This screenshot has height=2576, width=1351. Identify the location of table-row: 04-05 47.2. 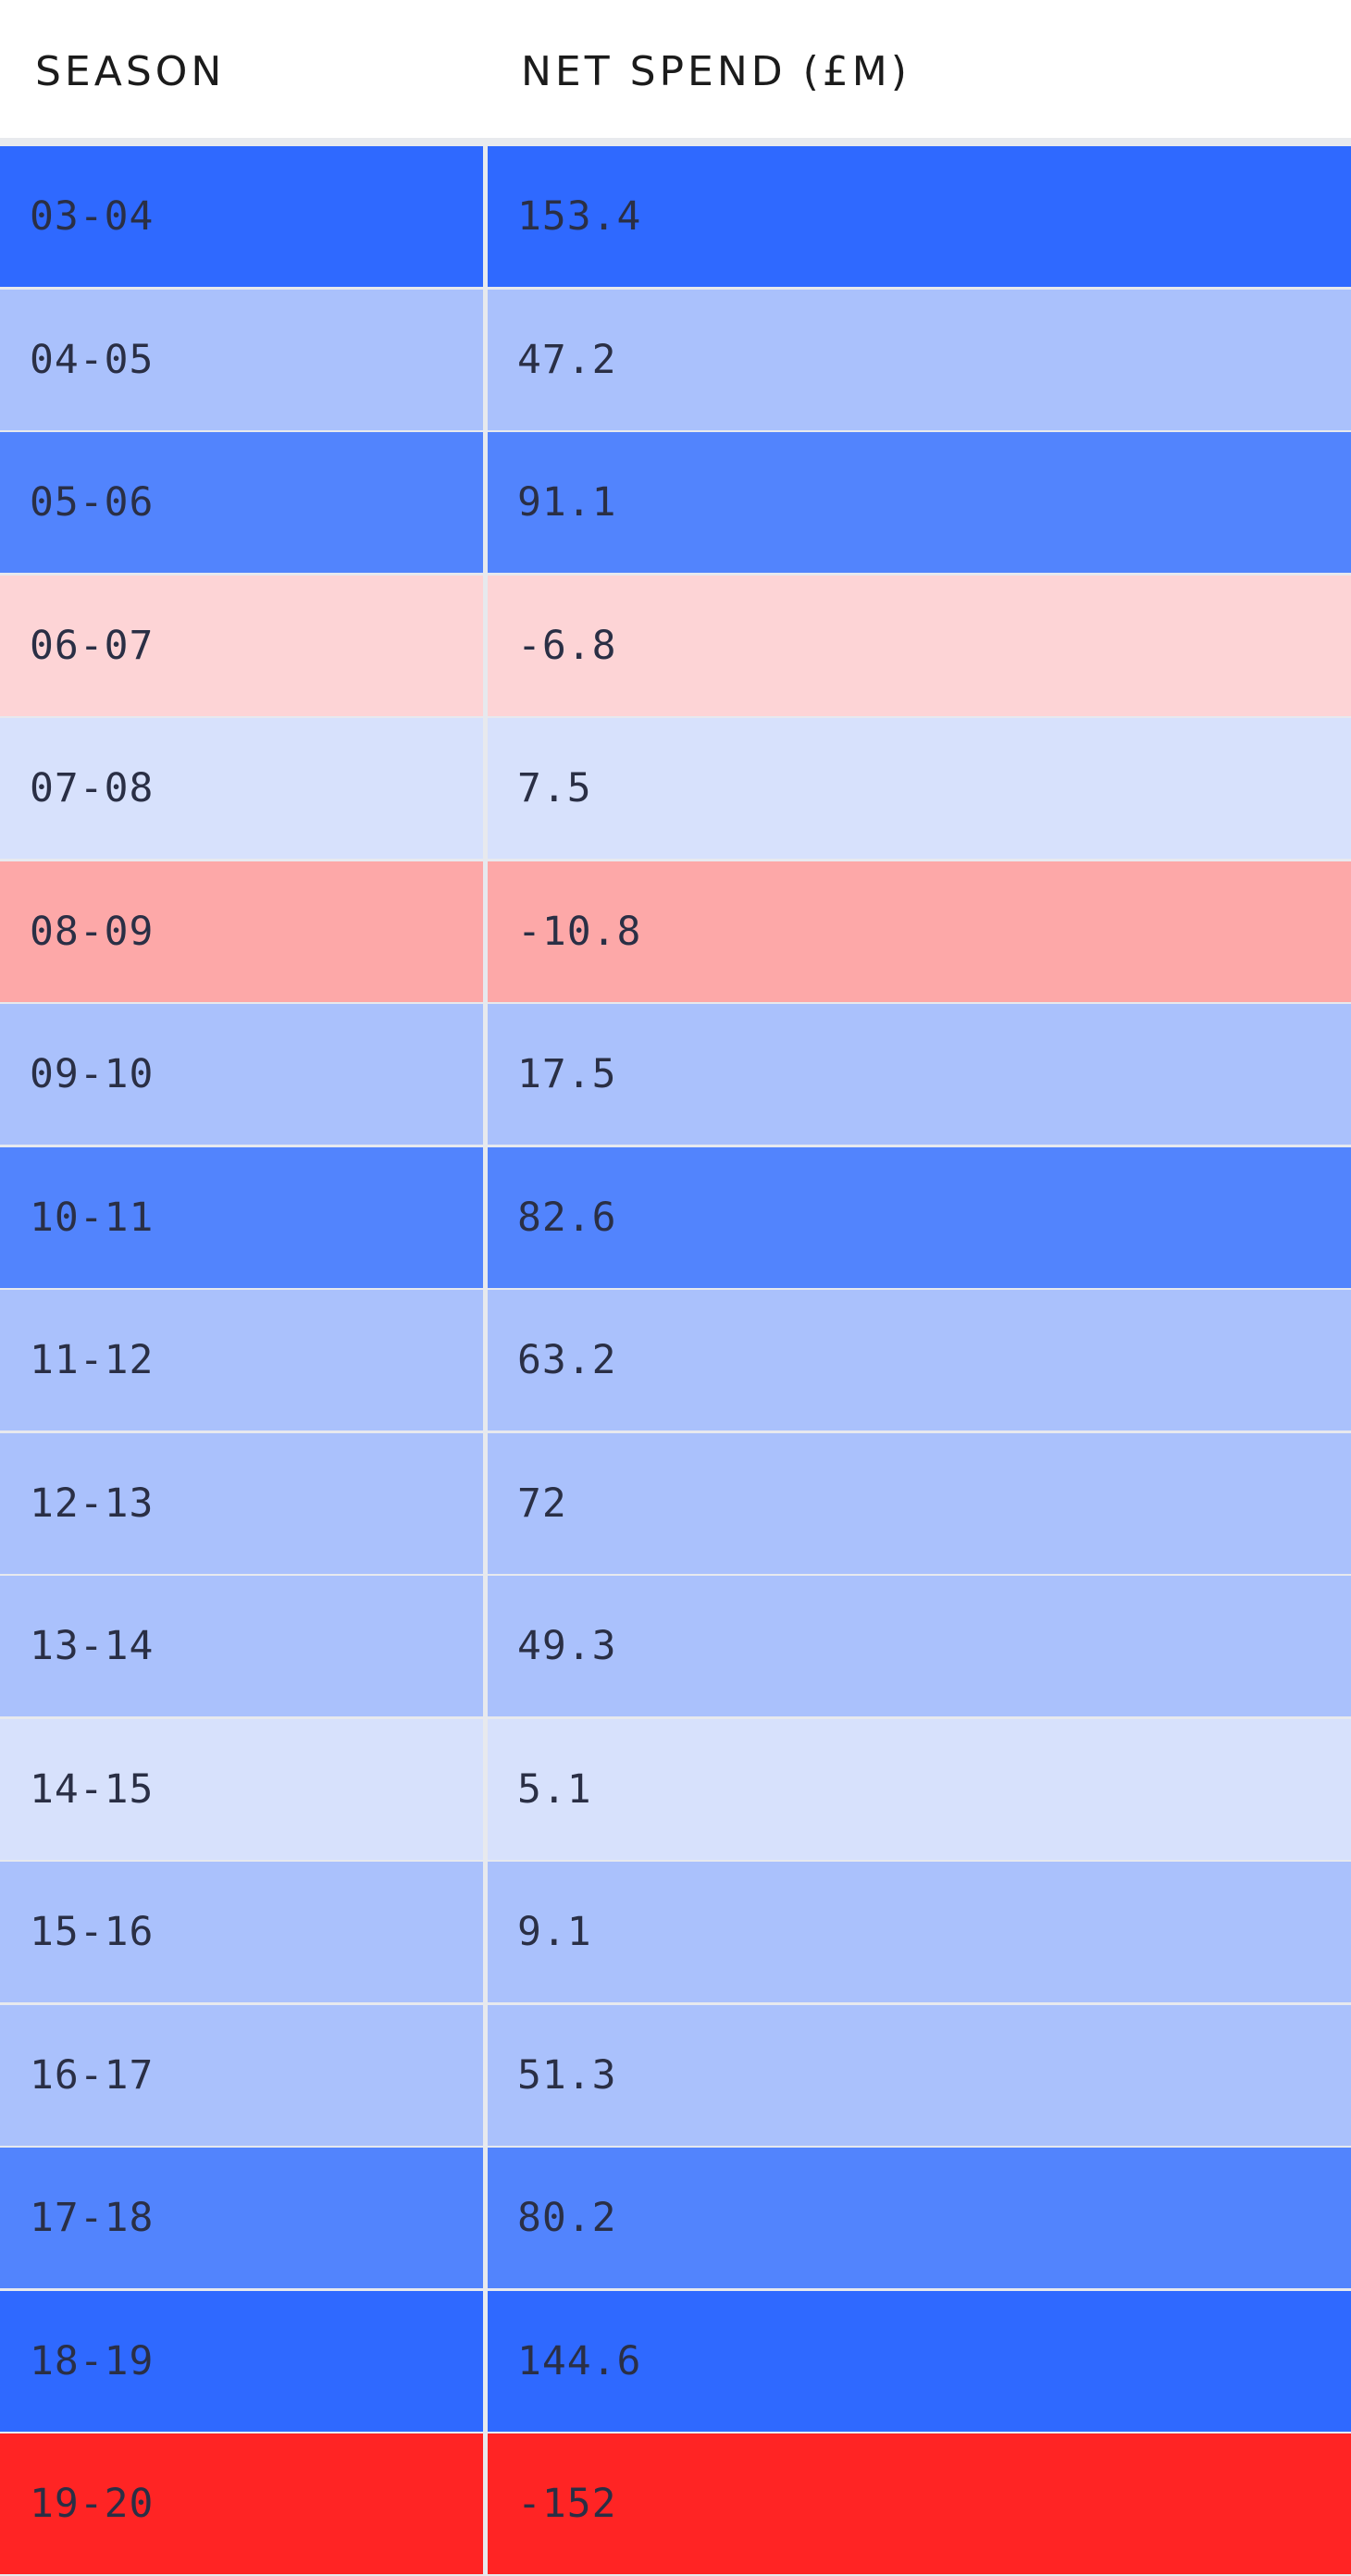
(675, 360).